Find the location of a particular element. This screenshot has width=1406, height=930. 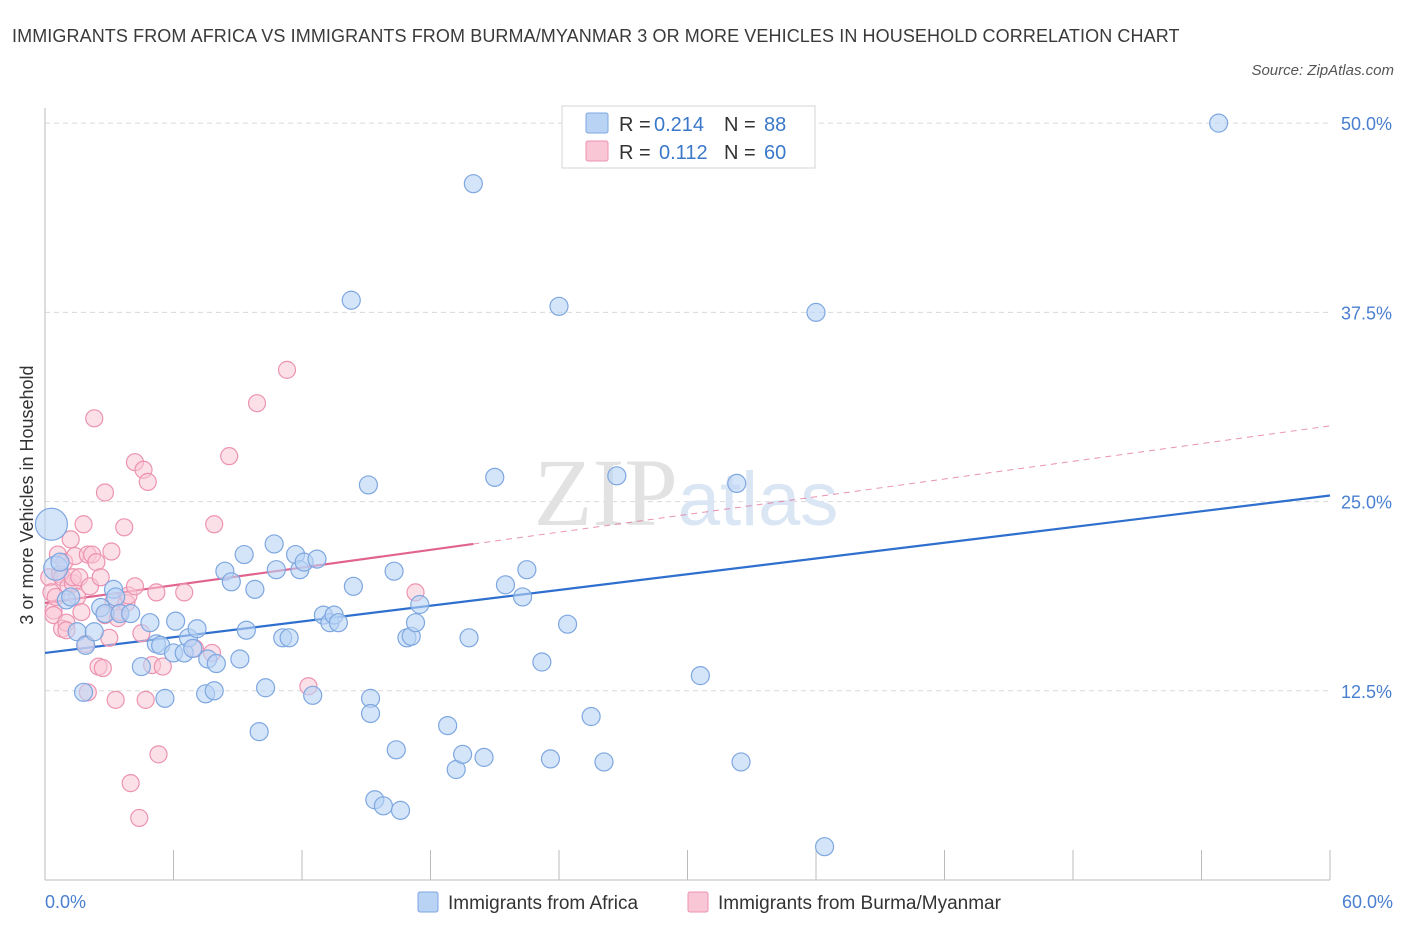

bottom-legend-label-burma: Immigrants from Burma/Myanmar is located at coordinates (860, 903).